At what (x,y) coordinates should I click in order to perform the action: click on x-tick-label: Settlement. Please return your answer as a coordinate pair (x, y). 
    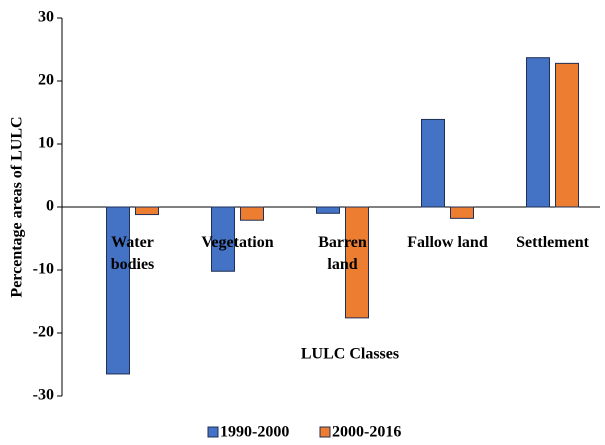
    Looking at the image, I should click on (553, 242).